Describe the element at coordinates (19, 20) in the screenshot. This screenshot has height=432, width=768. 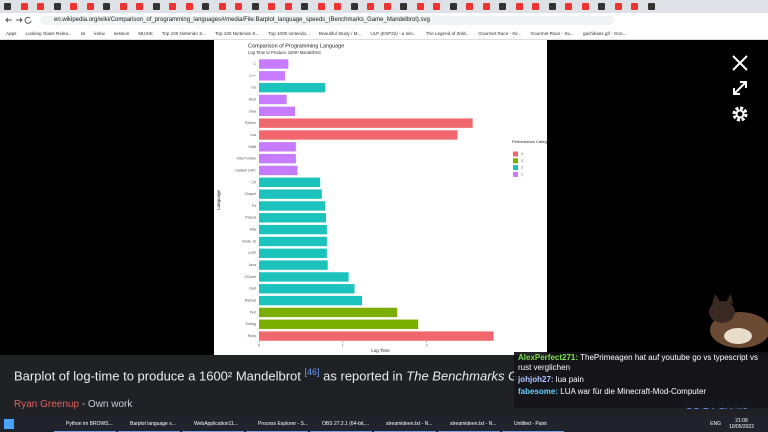
I see `nav-icons` at that location.